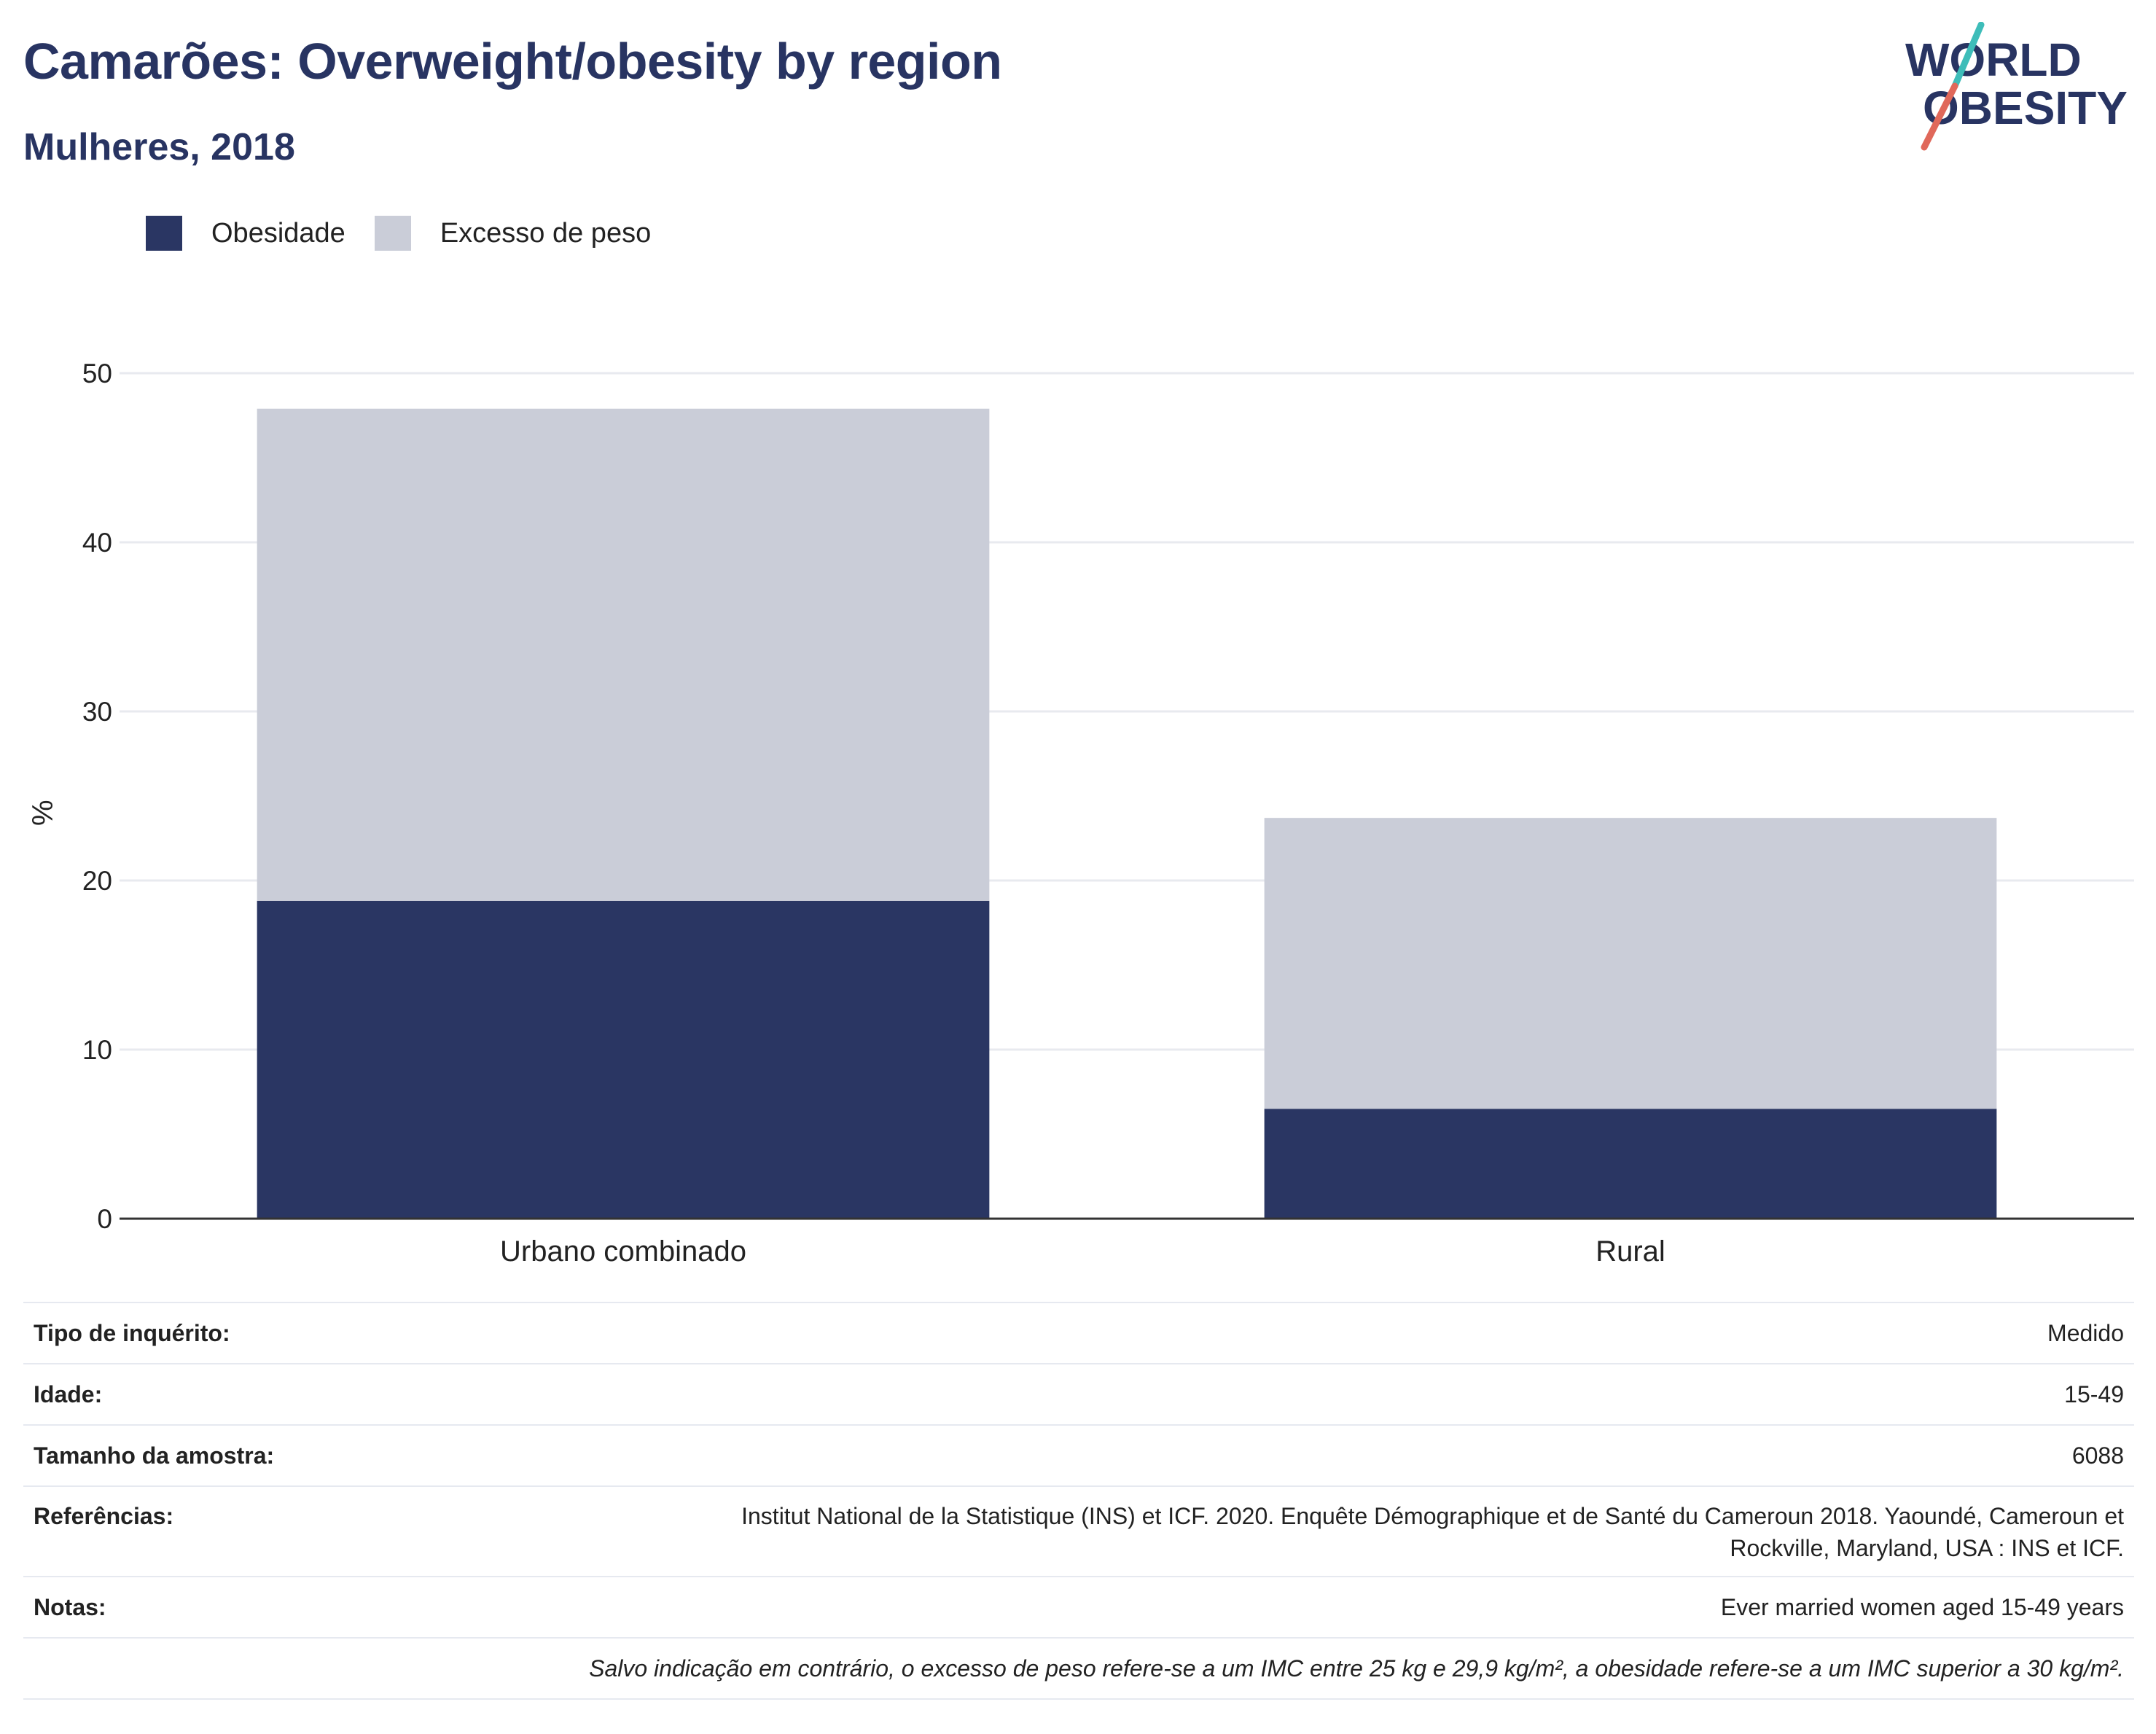  What do you see at coordinates (104, 1219) in the screenshot?
I see `y-tick-label: 0` at bounding box center [104, 1219].